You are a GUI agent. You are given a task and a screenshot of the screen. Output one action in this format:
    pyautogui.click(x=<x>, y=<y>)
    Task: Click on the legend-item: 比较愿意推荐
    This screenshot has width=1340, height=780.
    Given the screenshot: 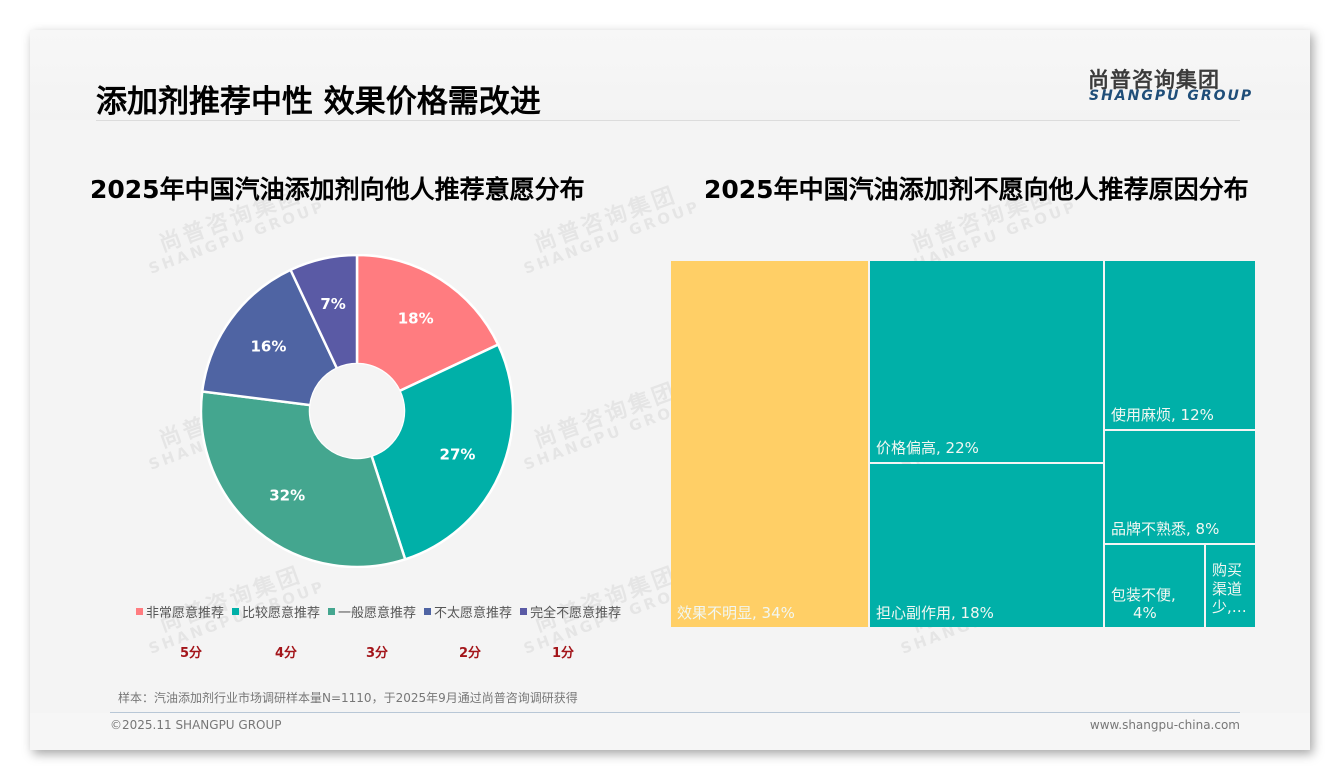 What is the action you would take?
    pyautogui.click(x=276, y=611)
    